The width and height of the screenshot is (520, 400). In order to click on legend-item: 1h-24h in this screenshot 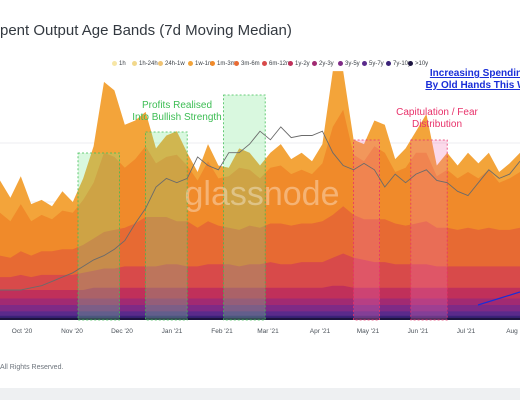, I will do `click(145, 64)`.